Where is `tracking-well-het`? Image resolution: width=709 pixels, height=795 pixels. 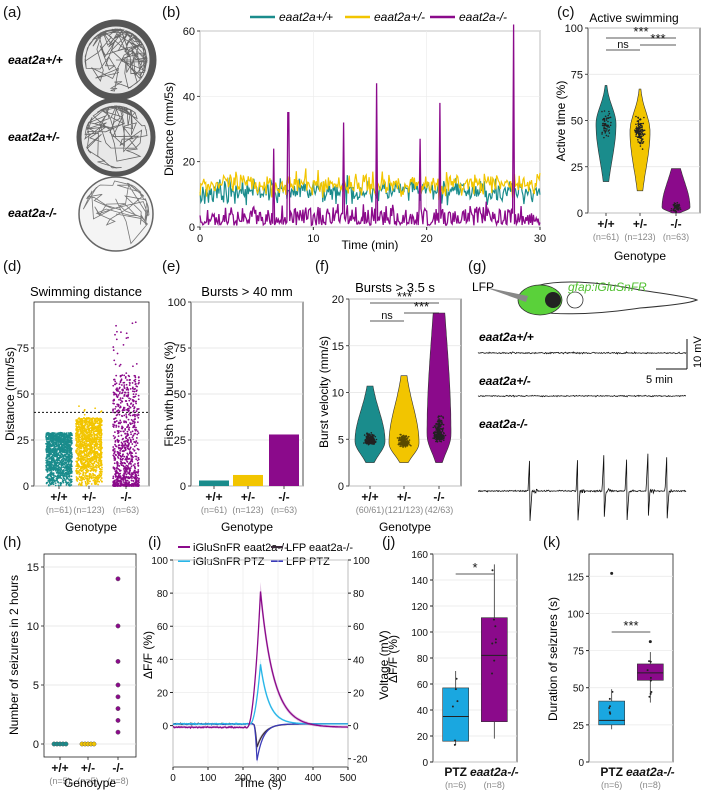
tracking-well-het is located at coordinates (116, 137).